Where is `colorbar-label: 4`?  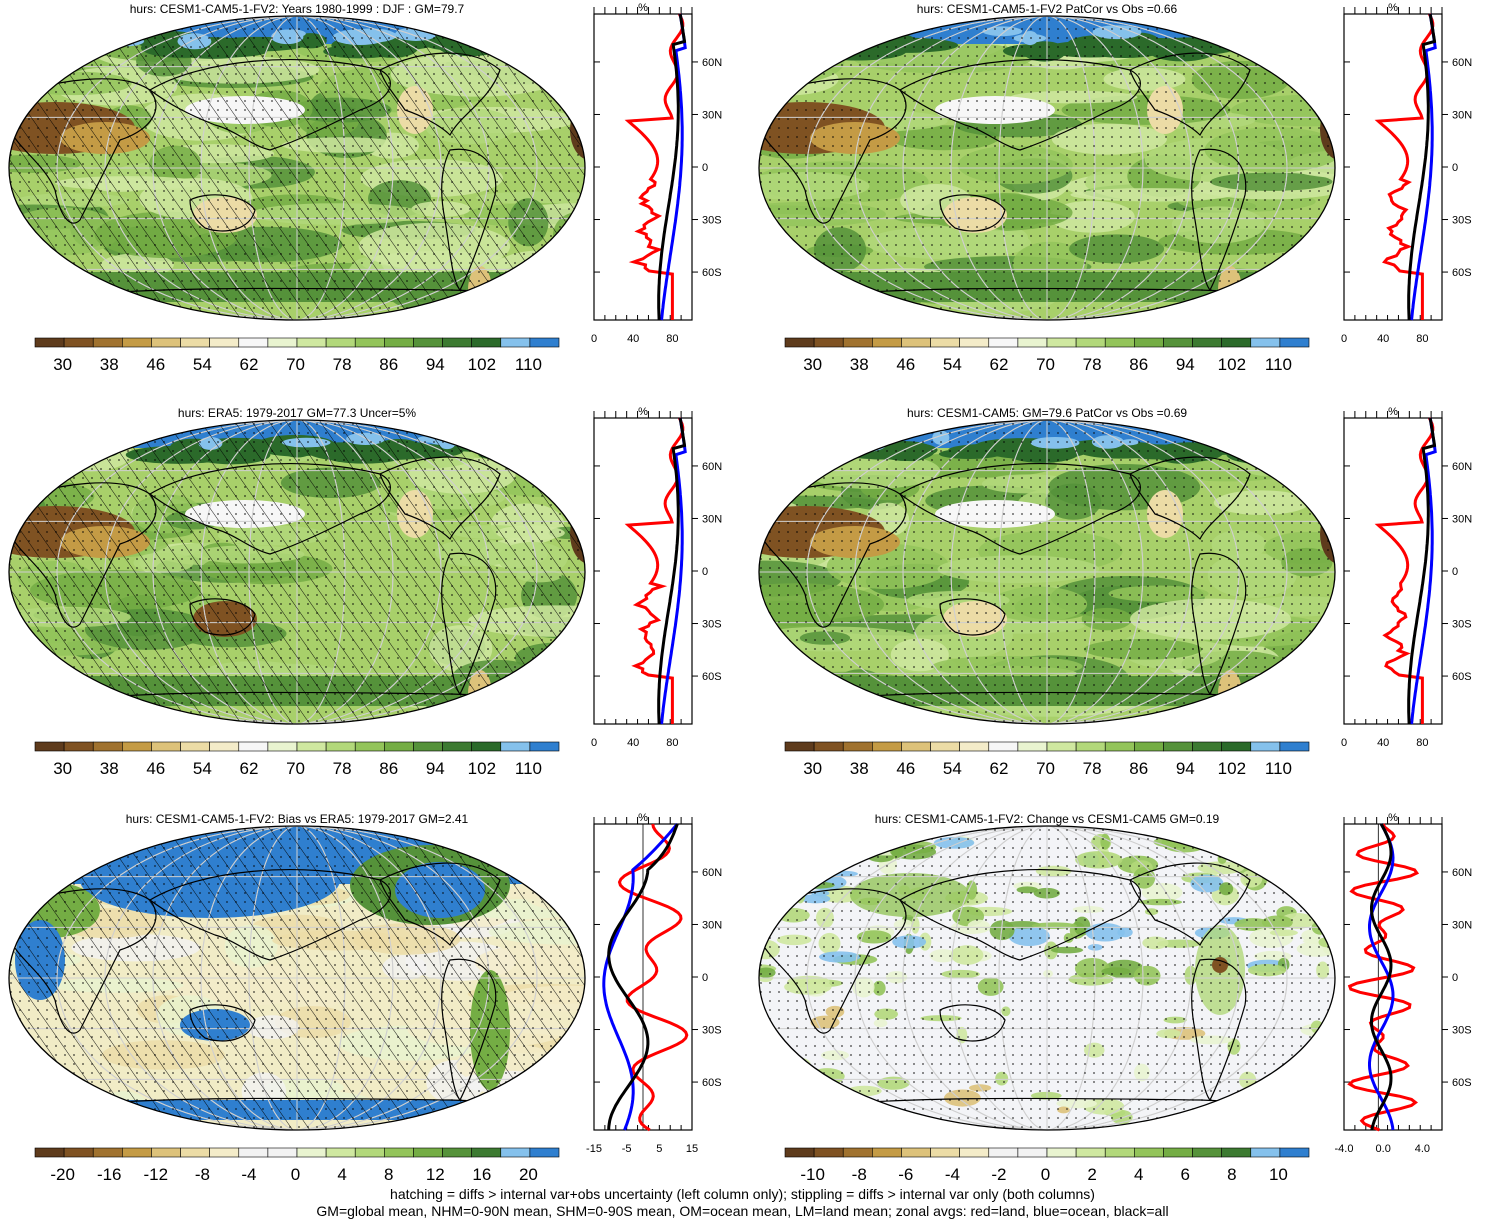
colorbar-label: 4 is located at coordinates (341, 1174).